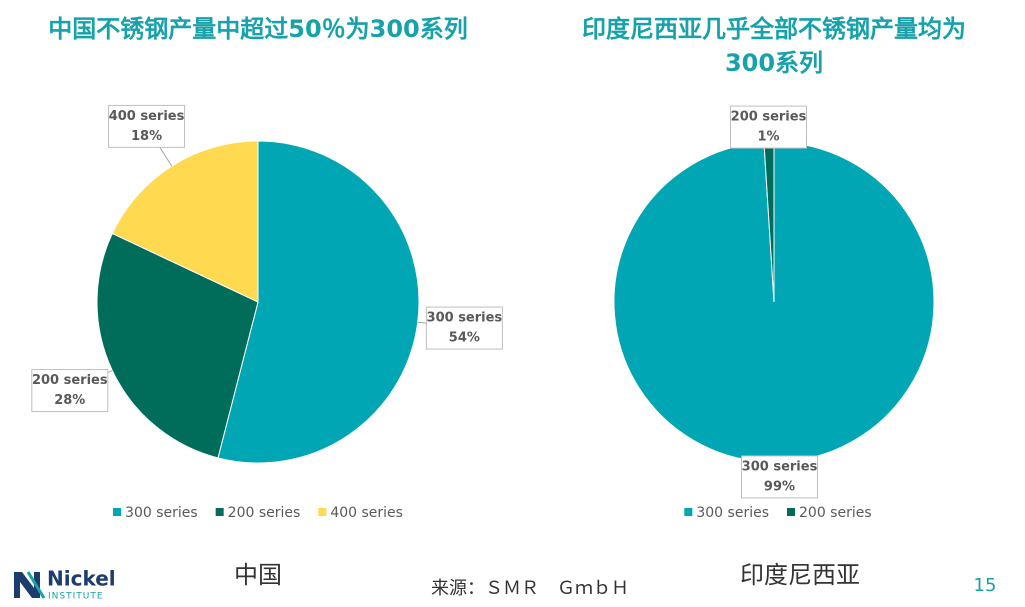 Image resolution: width=1025 pixels, height=607 pixels. I want to click on chart-title: 印度尼西亚几乎全部不锈钢产量均为300系列, so click(774, 46).